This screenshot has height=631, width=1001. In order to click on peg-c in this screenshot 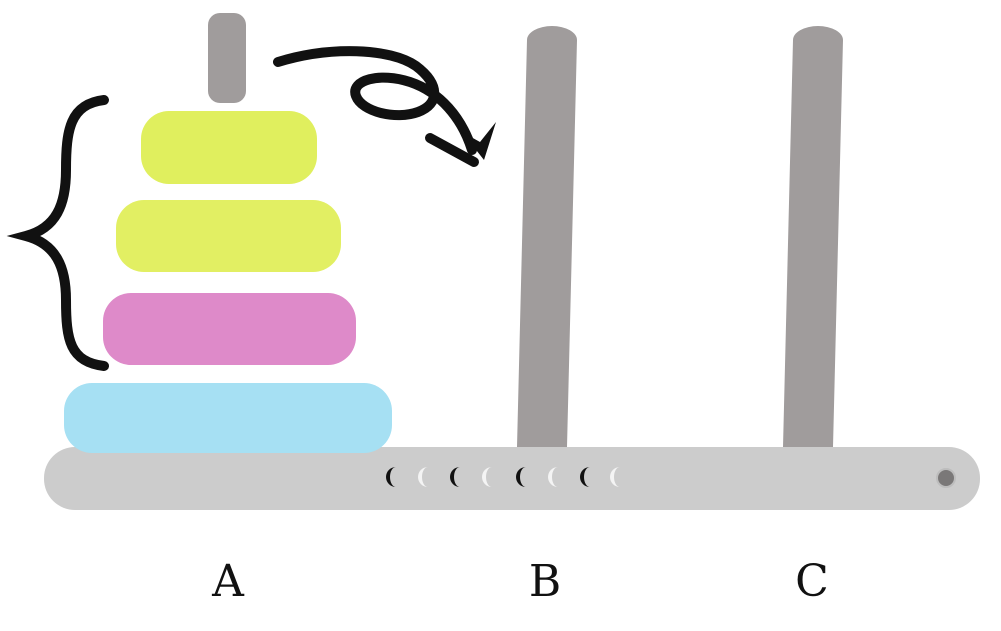, I will do `click(813, 236)`.